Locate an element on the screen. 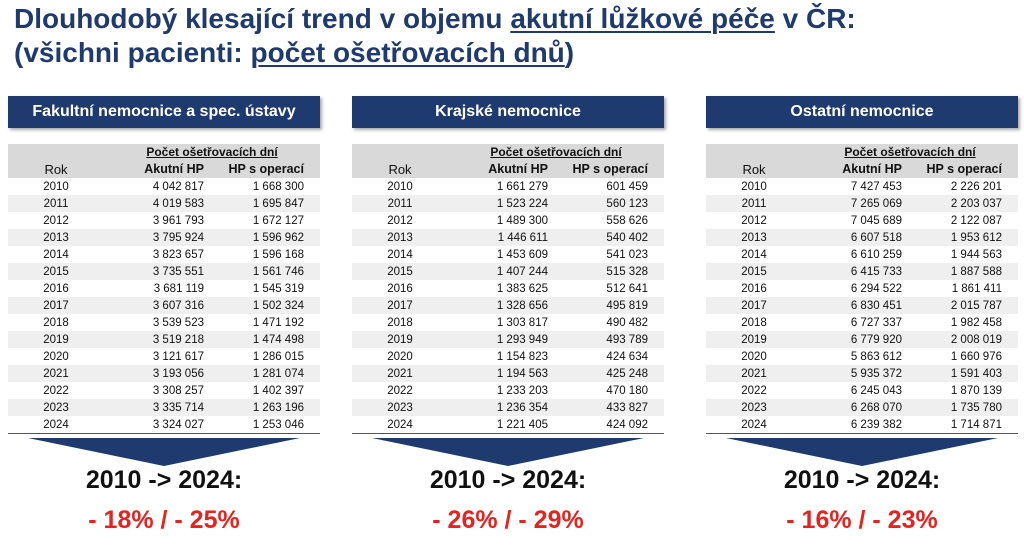 Image resolution: width=1024 pixels, height=548 pixels. cell-operaci: 540 402 is located at coordinates (627, 237).